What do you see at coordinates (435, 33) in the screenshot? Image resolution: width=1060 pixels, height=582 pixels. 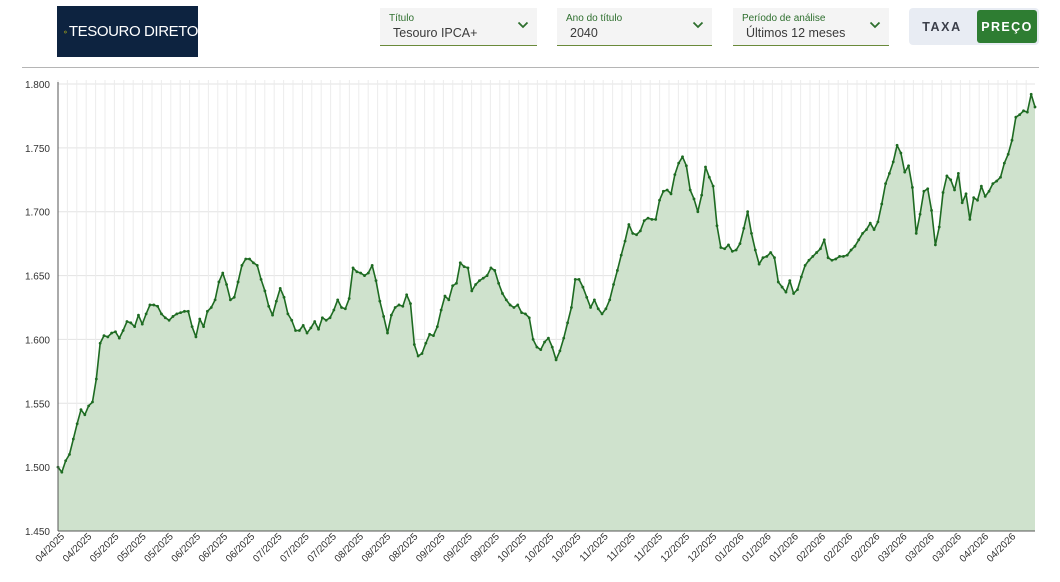 I see `titulo-select-value: Tesouro IPCA+` at bounding box center [435, 33].